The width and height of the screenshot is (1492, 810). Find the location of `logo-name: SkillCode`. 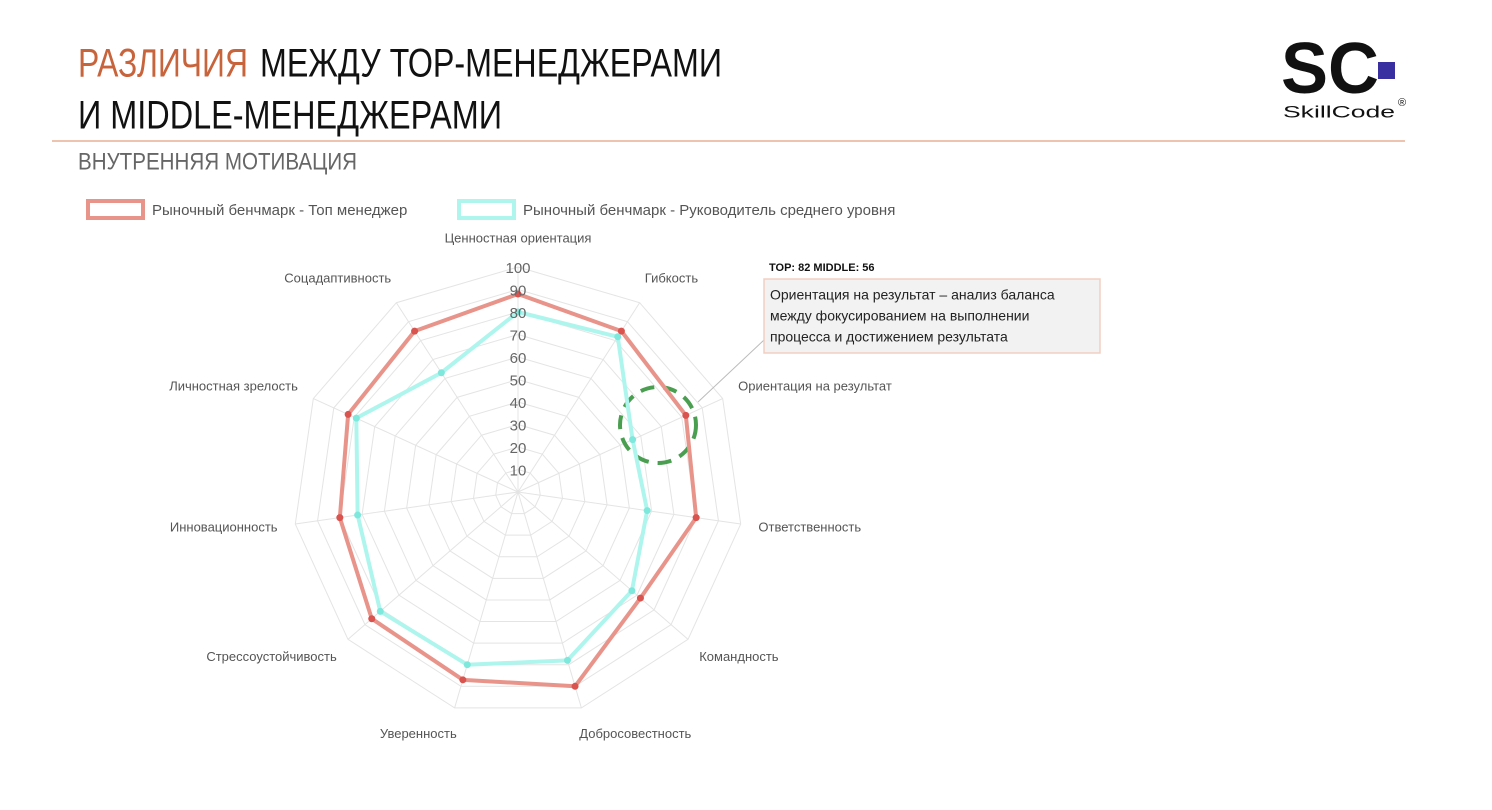

logo-name: SkillCode is located at coordinates (1339, 111).